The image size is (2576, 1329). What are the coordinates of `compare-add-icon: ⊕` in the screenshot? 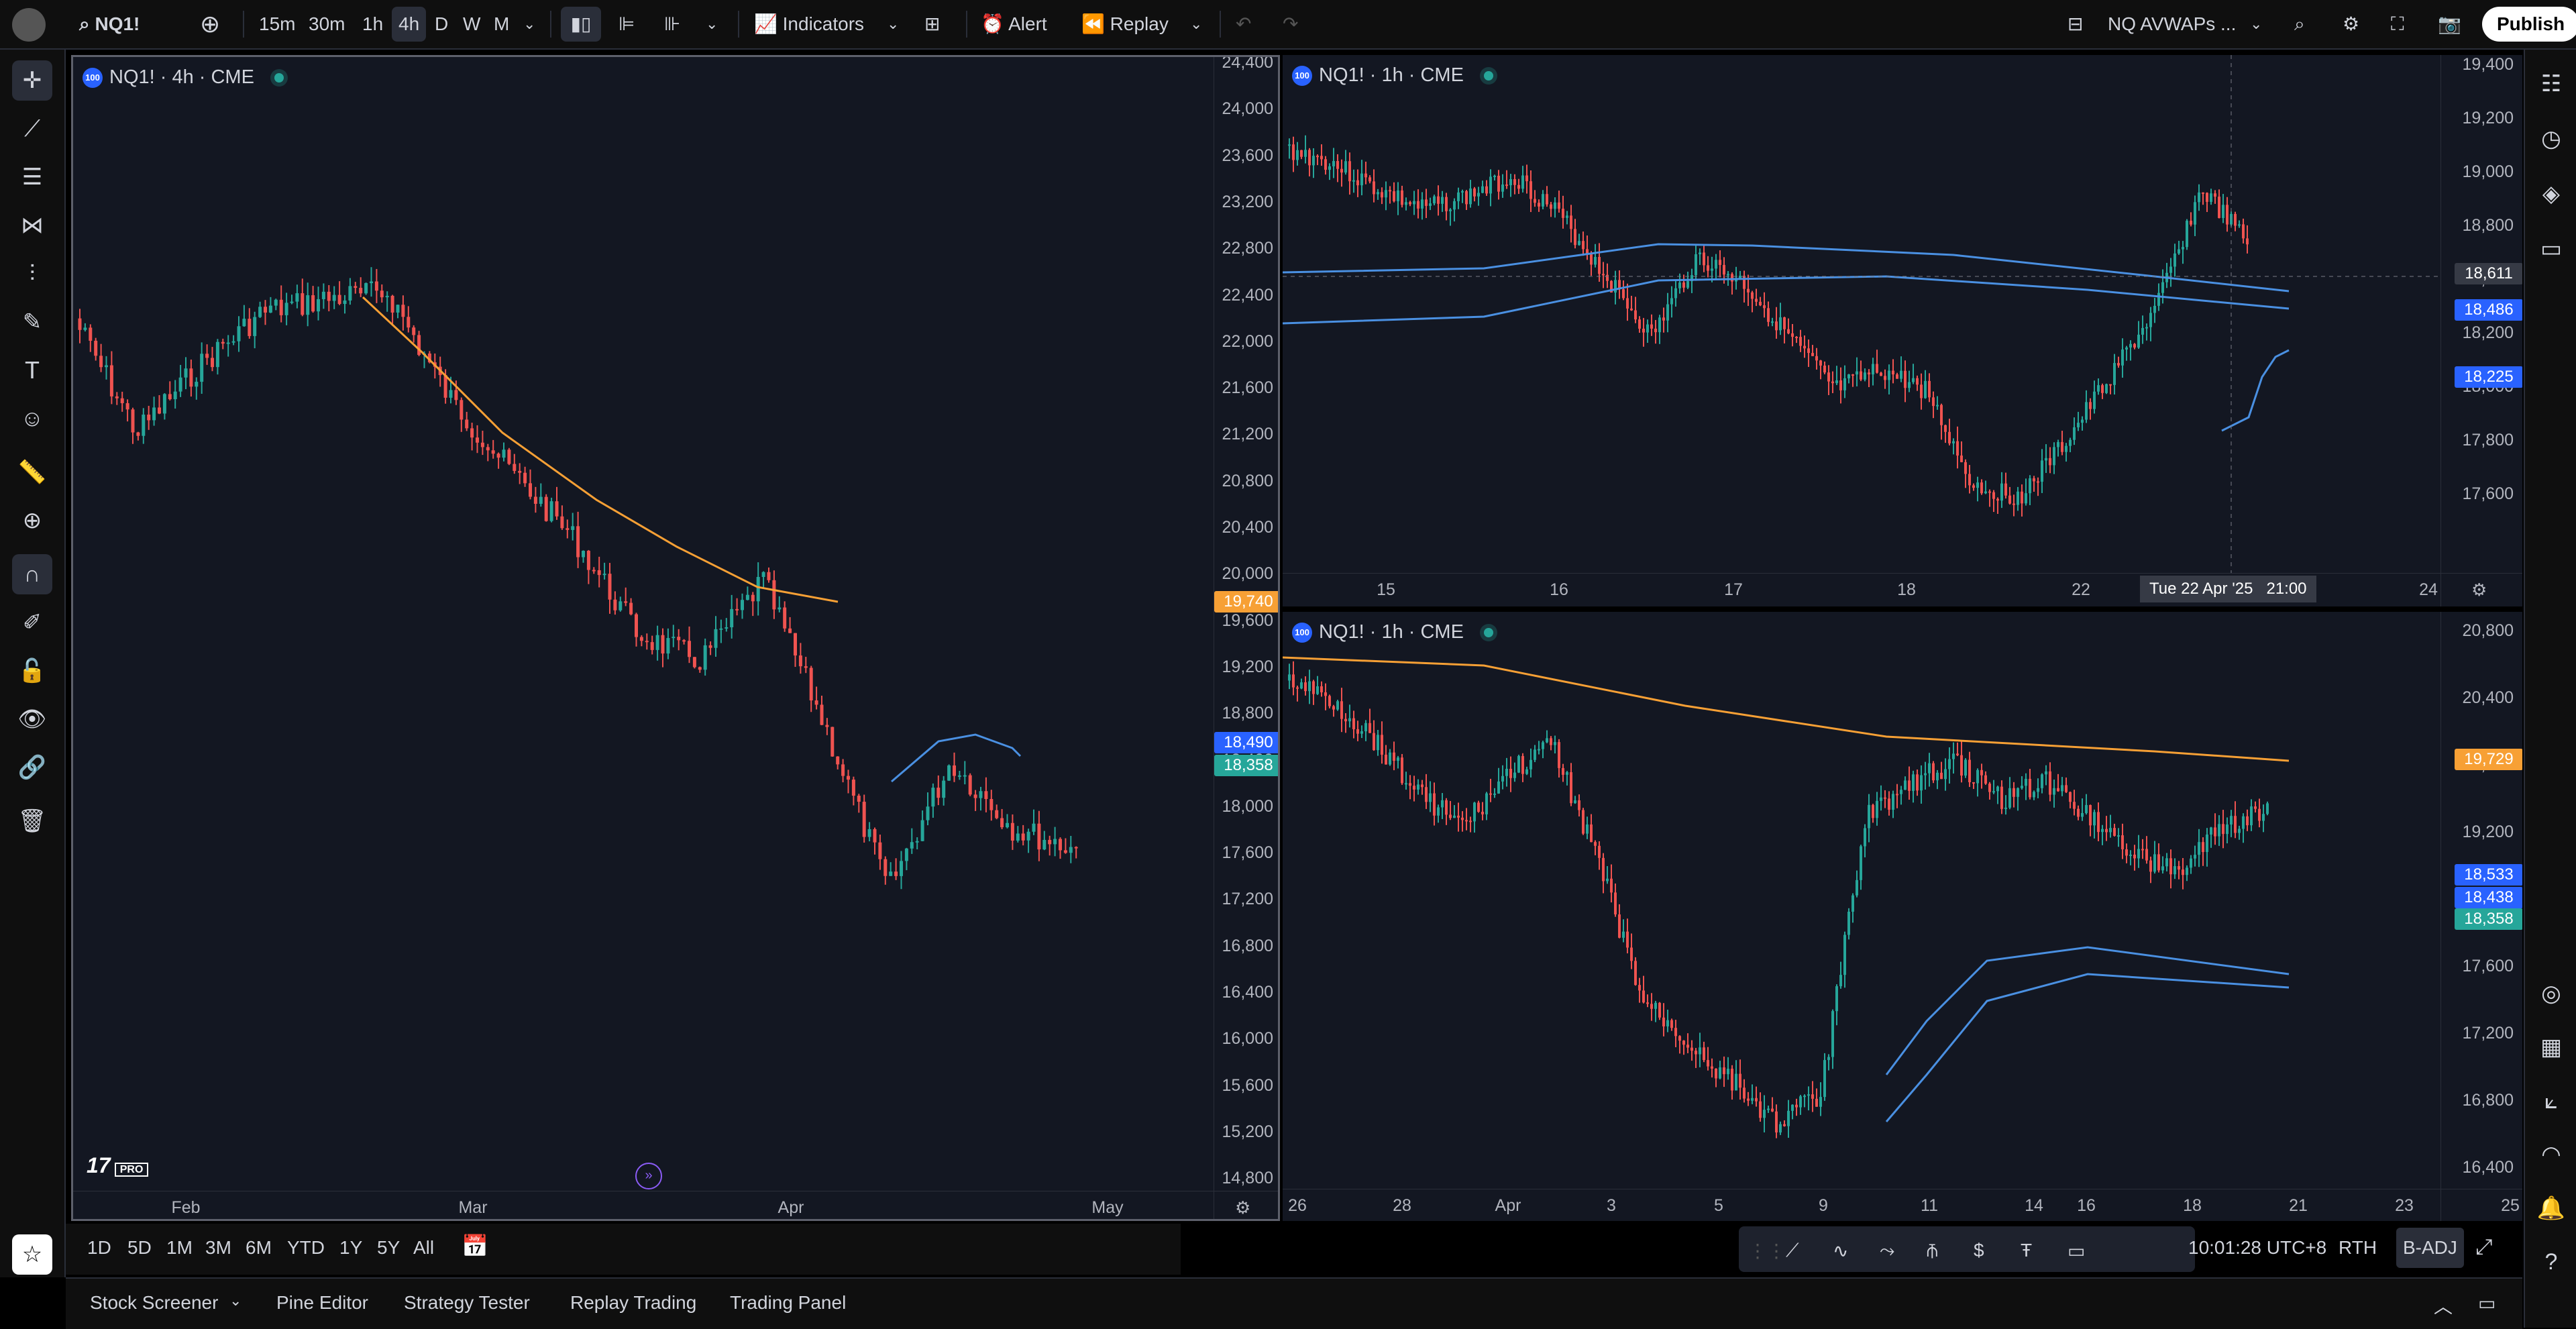 It's located at (210, 24).